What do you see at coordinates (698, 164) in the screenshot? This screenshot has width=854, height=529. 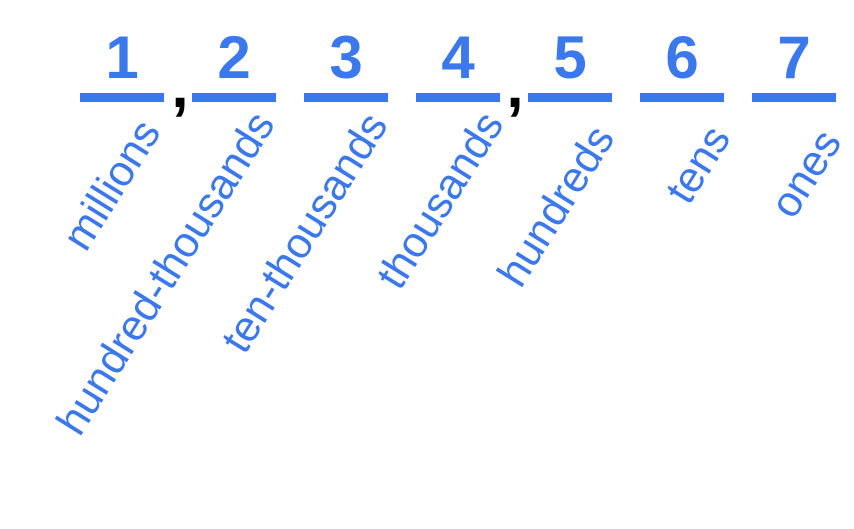 I see `label-tens: tens` at bounding box center [698, 164].